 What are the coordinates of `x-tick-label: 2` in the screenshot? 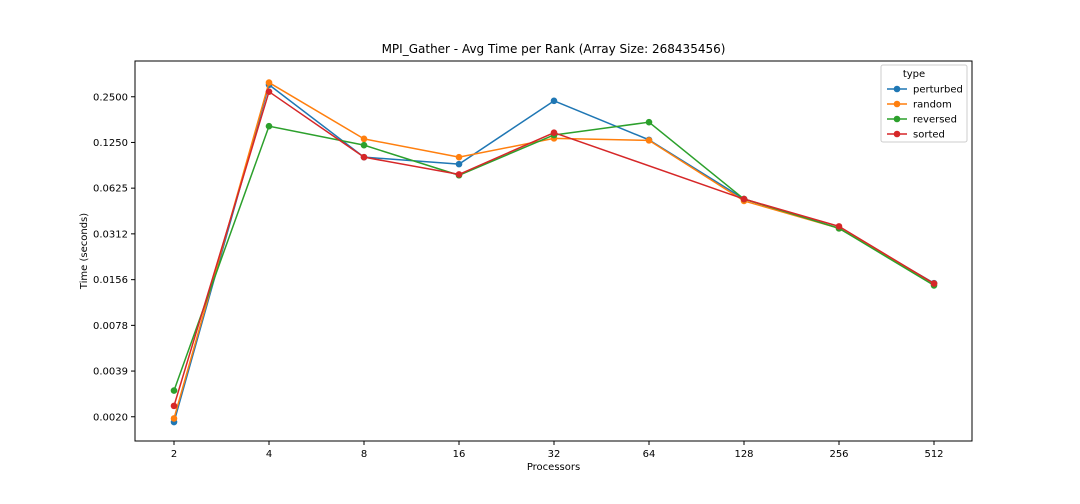 It's located at (174, 454).